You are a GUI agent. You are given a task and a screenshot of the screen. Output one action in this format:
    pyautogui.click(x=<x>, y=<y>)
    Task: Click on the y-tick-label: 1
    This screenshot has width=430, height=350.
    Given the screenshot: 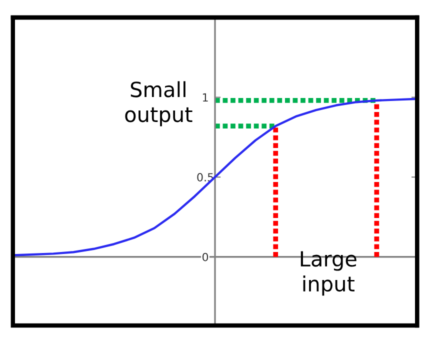 What is the action you would take?
    pyautogui.click(x=205, y=97)
    